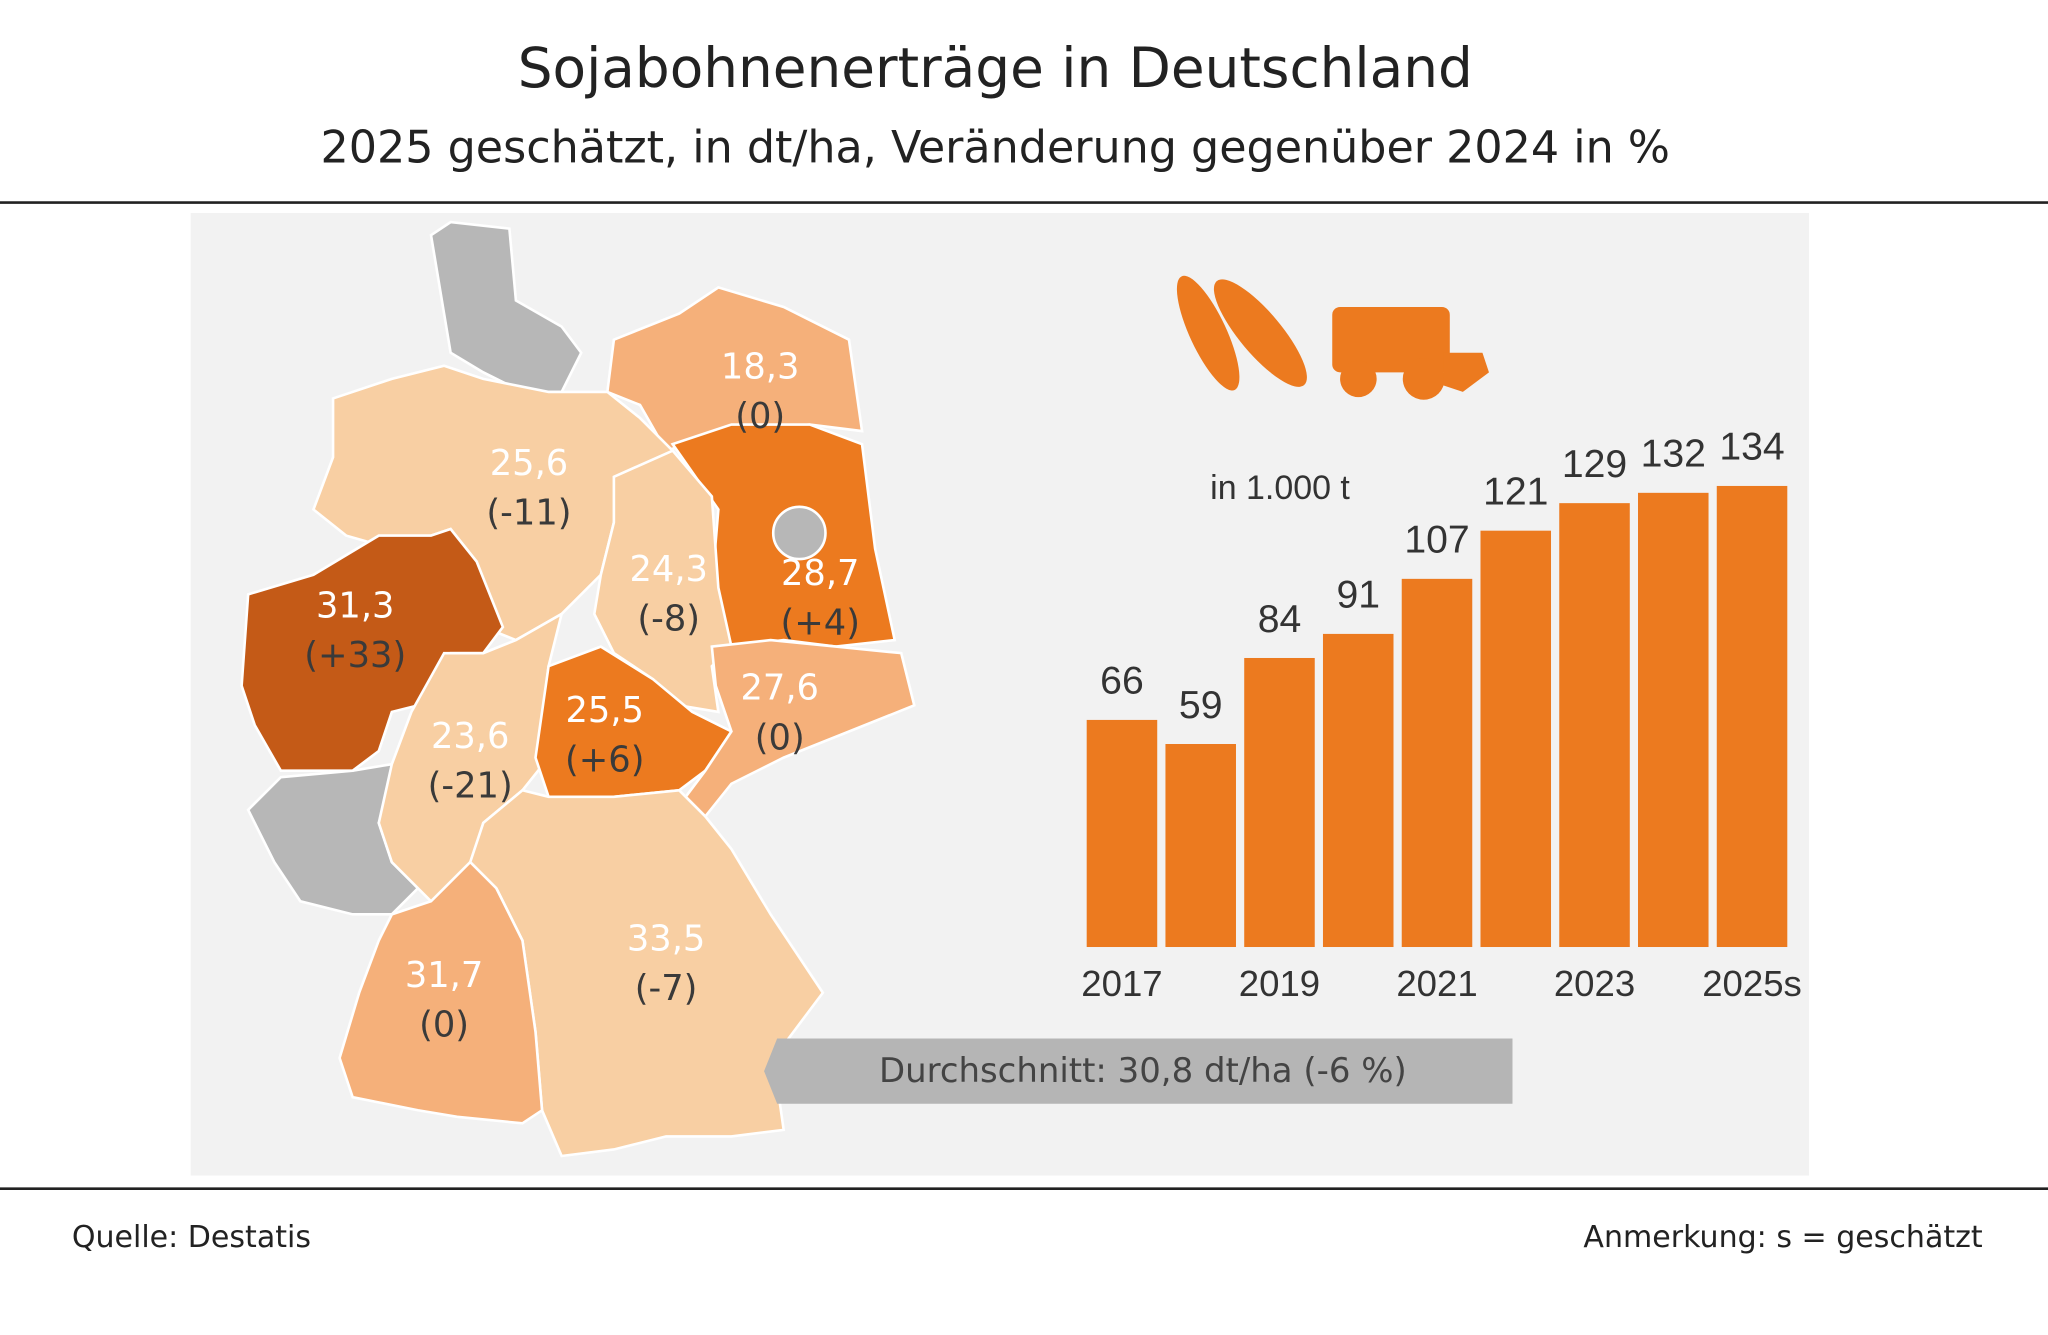  I want to click on value-label: 129, so click(1594, 464).